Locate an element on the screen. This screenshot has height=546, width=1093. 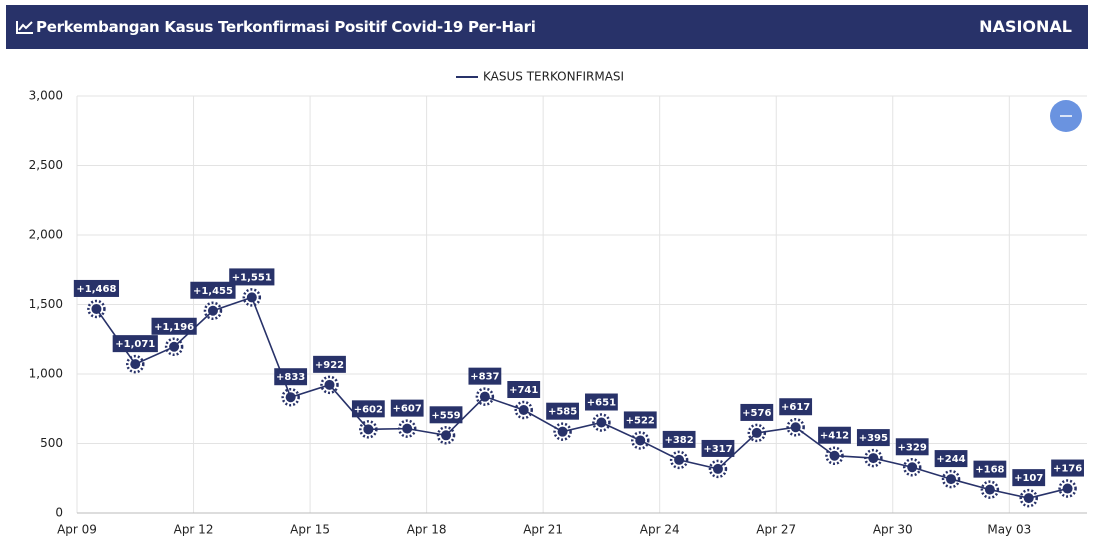
data-label: +1,551 is located at coordinates (252, 277).